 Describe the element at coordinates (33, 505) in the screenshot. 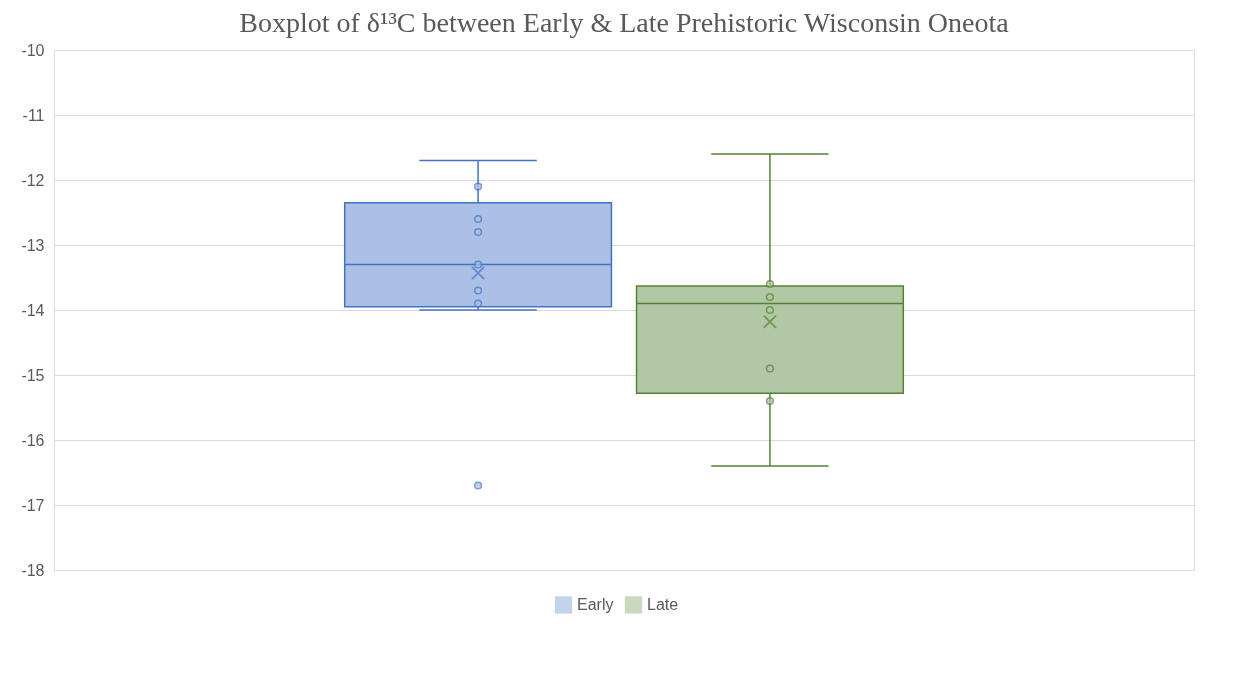

I see `y-tick-label: -17` at that location.